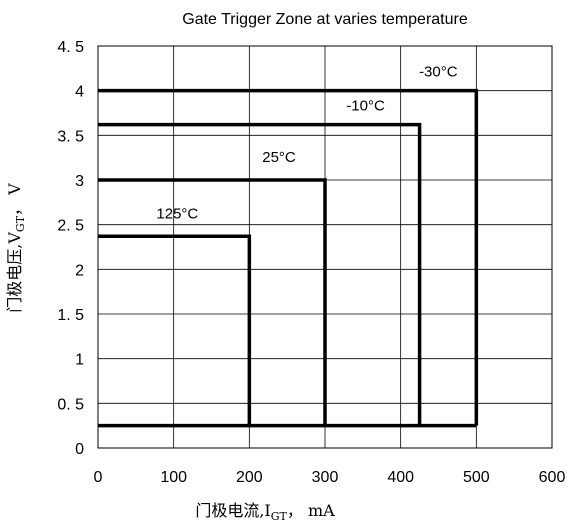  I want to click on y-tick-label: 4, so click(79, 92).